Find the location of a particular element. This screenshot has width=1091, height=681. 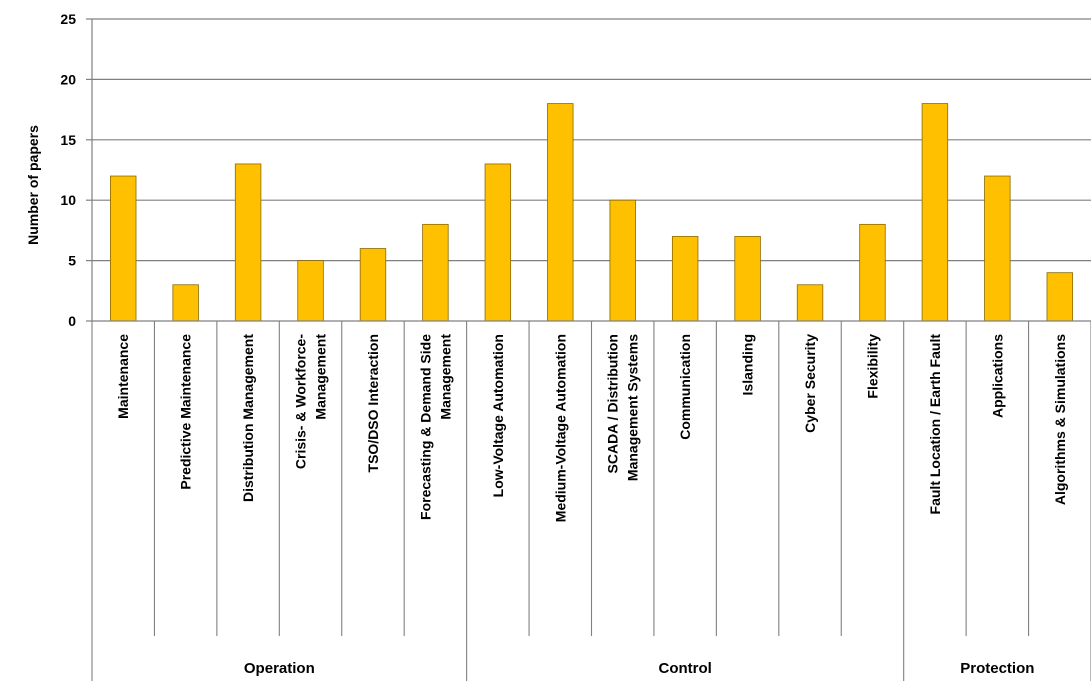

category-label: Algorithms & Simulations is located at coordinates (1060, 419).